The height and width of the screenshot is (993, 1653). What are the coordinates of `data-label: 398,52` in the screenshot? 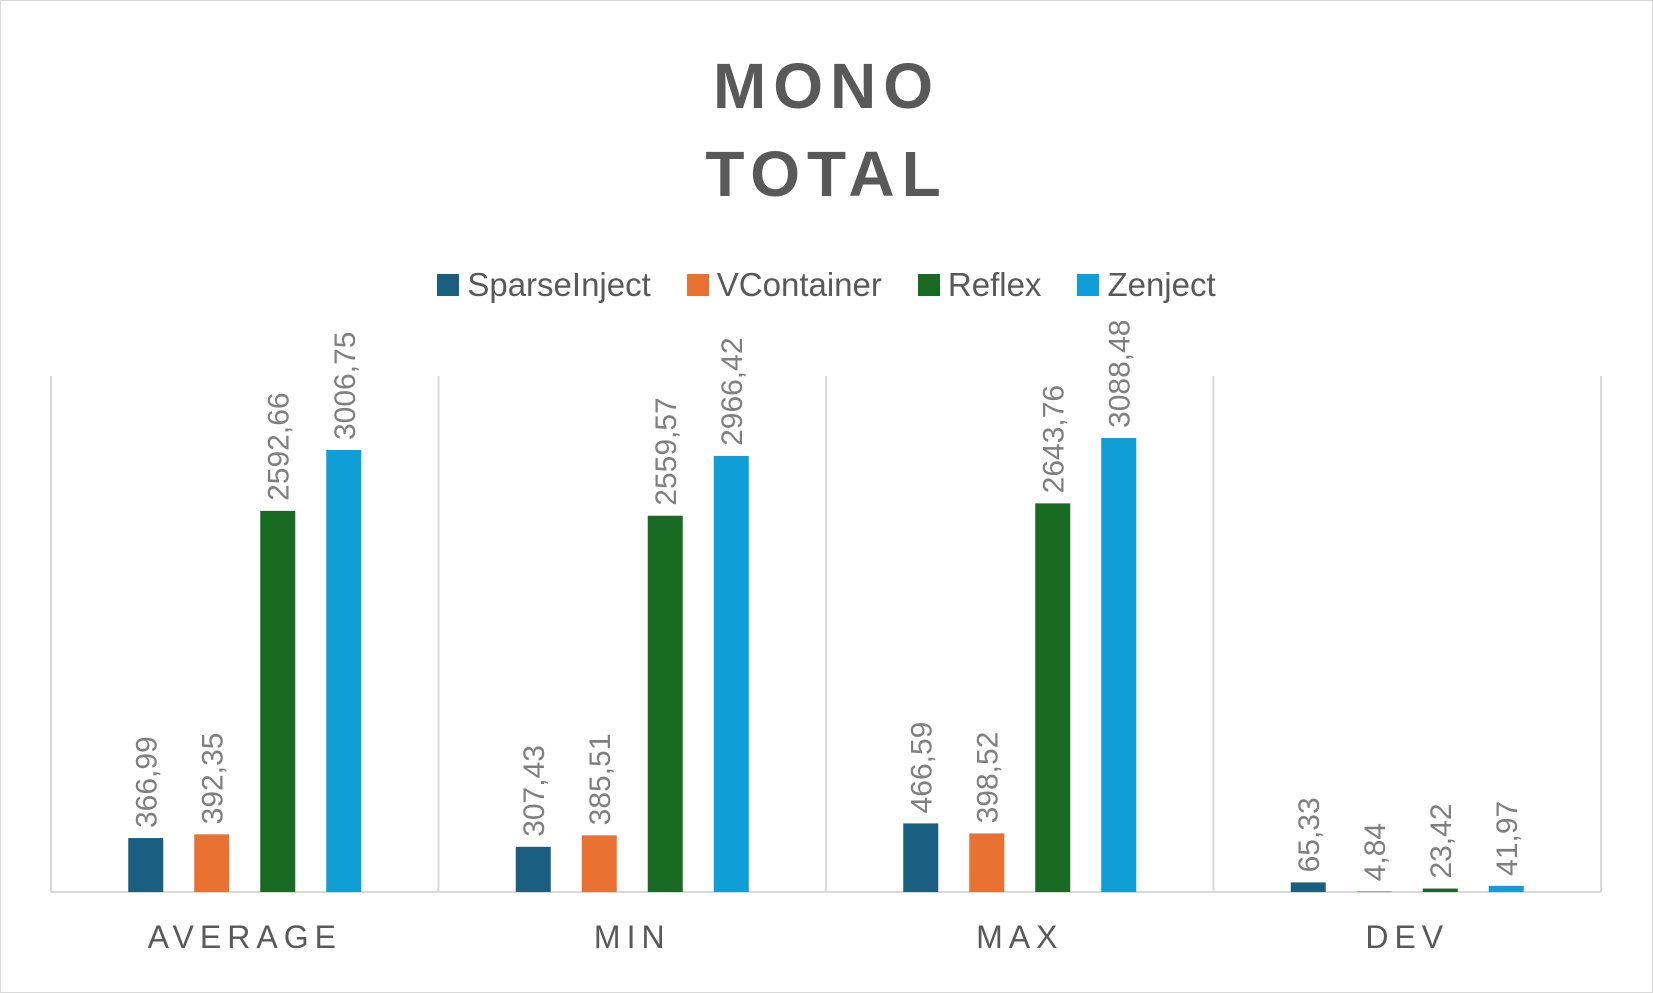 It's located at (988, 778).